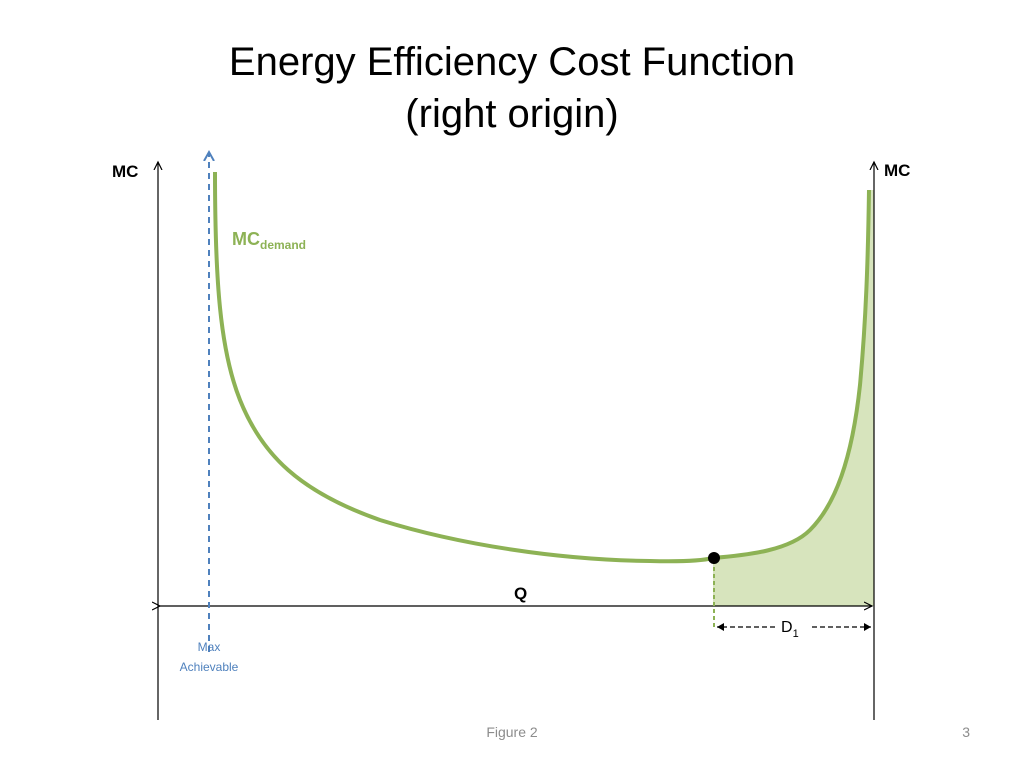 The width and height of the screenshot is (1024, 768). What do you see at coordinates (714, 558) in the screenshot?
I see `operating-point` at bounding box center [714, 558].